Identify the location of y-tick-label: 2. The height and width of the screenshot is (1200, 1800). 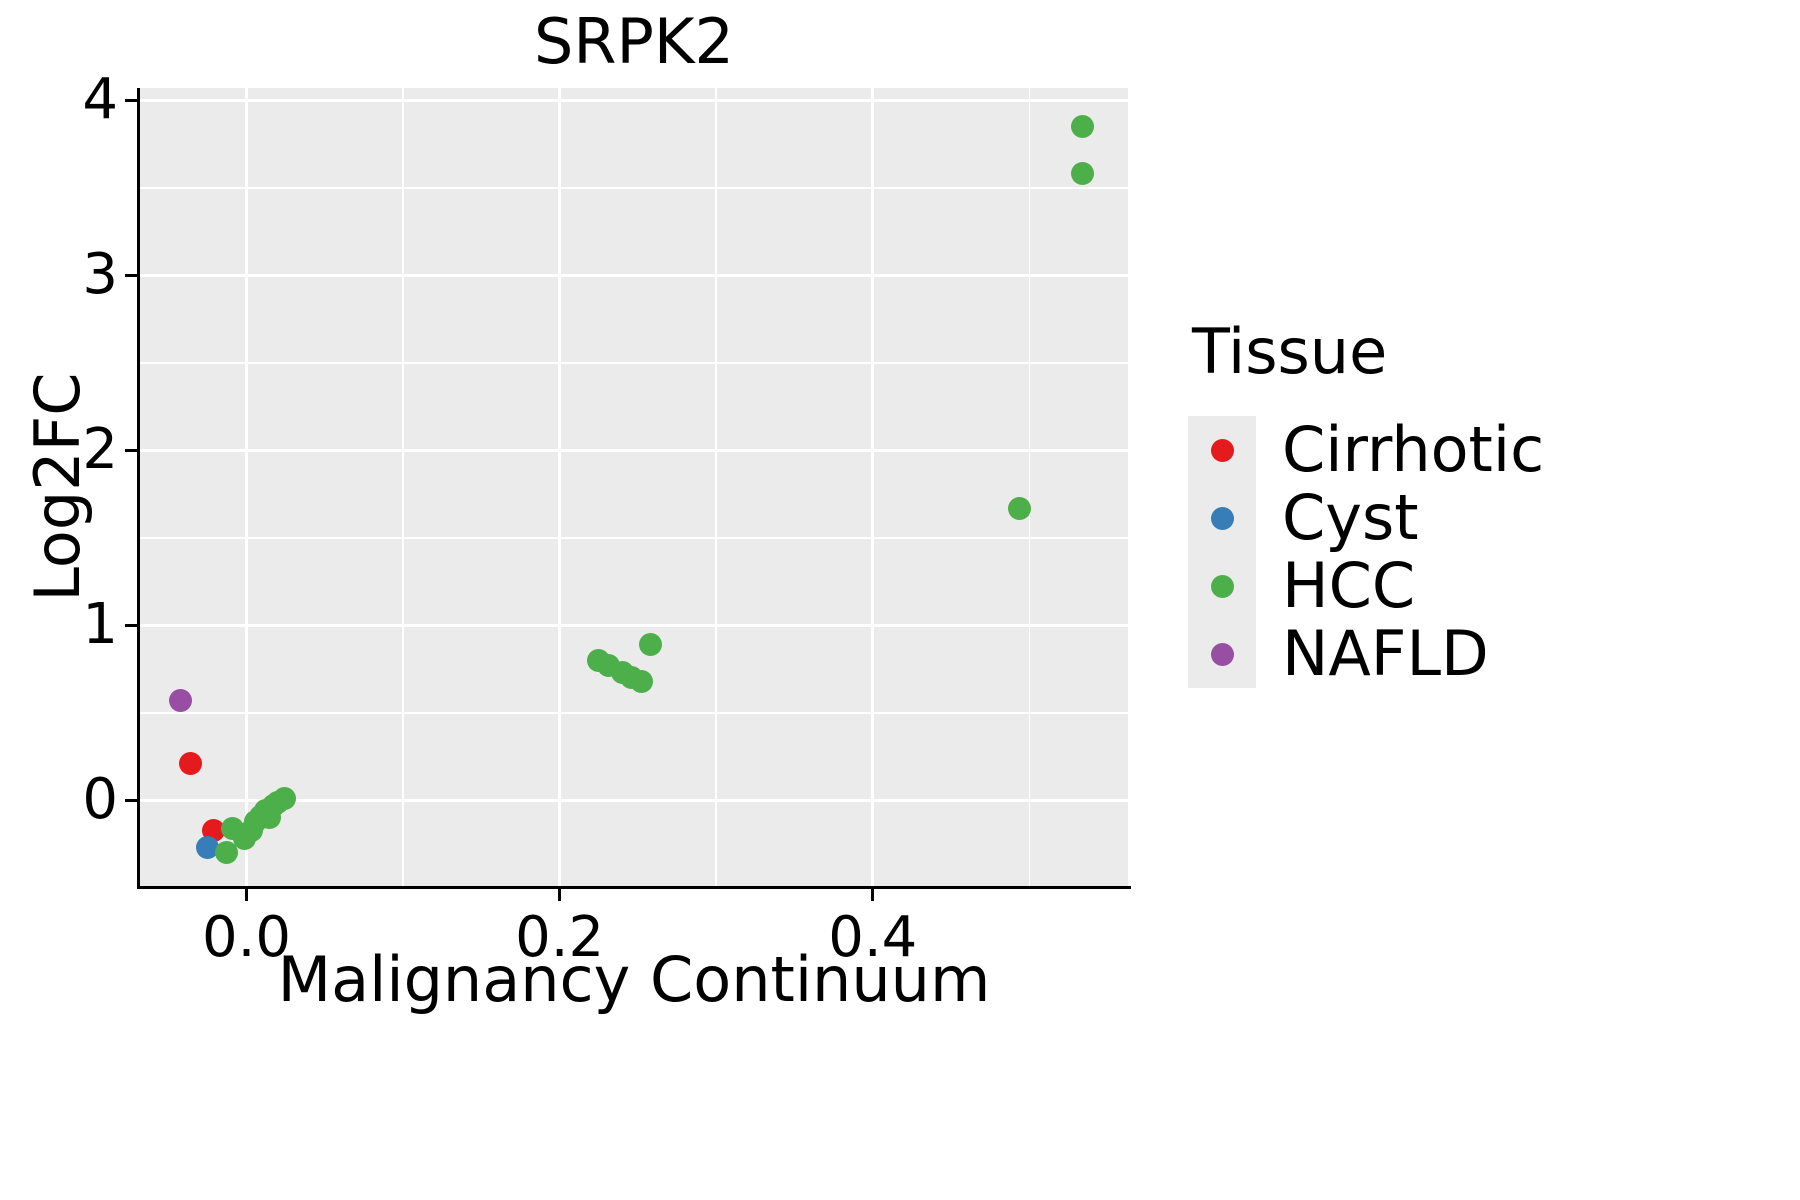
(100, 450).